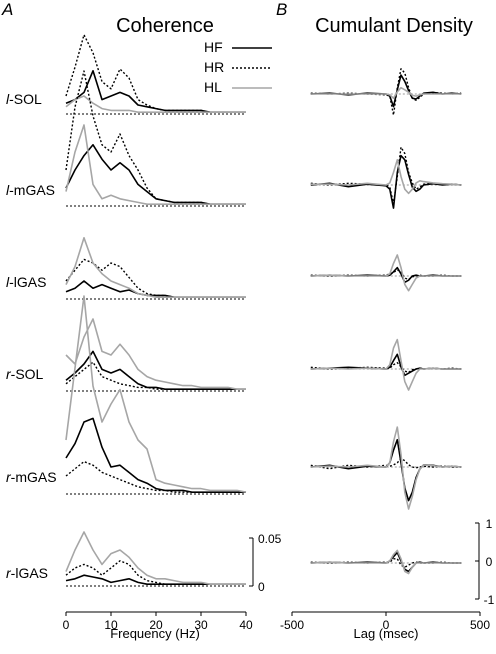  Describe the element at coordinates (270, 539) in the screenshot. I see `coherence-scale-label: 0.05` at that location.